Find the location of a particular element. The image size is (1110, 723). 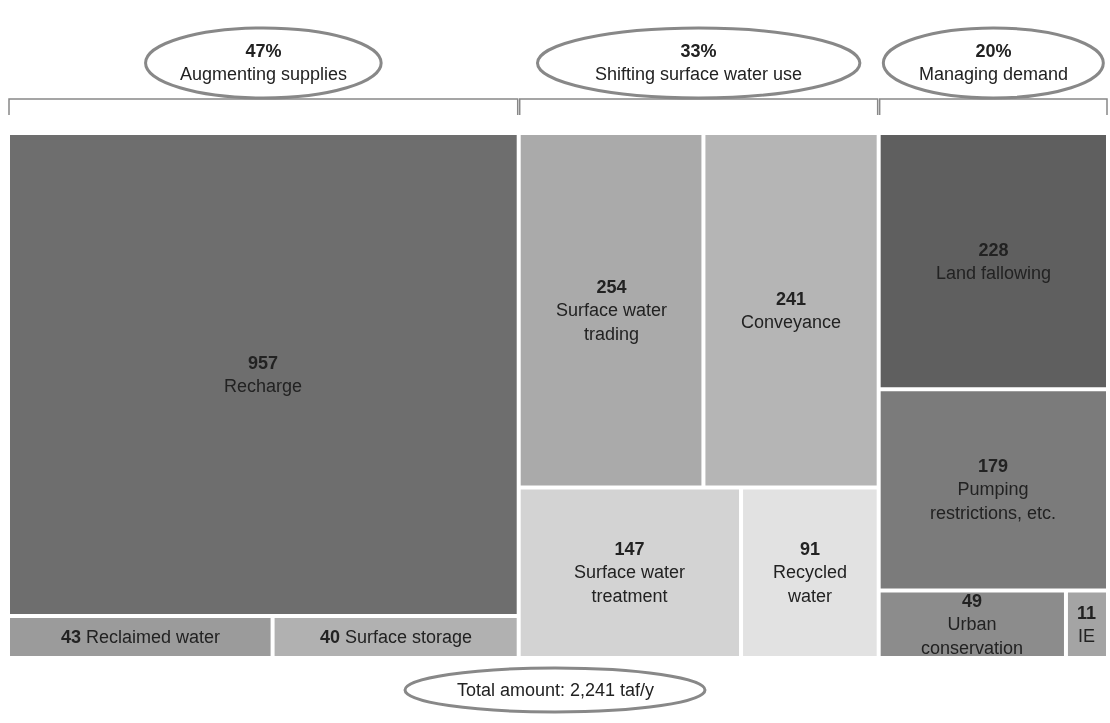

text: Shifting surface water use is located at coordinates (699, 74).